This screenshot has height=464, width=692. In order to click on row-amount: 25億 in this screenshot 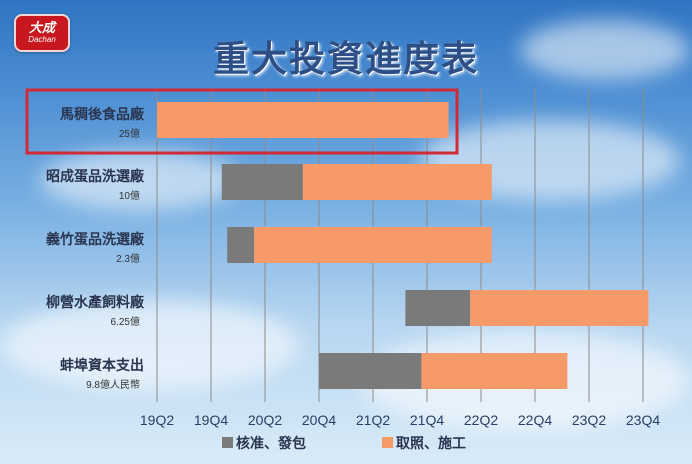, I will do `click(129, 133)`.